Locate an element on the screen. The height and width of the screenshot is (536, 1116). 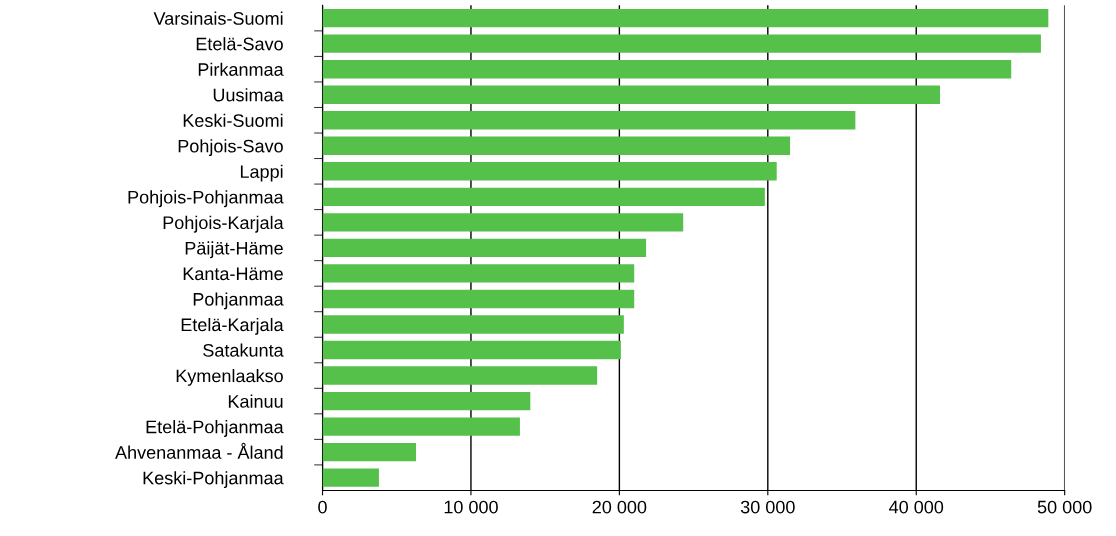
y-tick-label: Lappi is located at coordinates (261, 173).